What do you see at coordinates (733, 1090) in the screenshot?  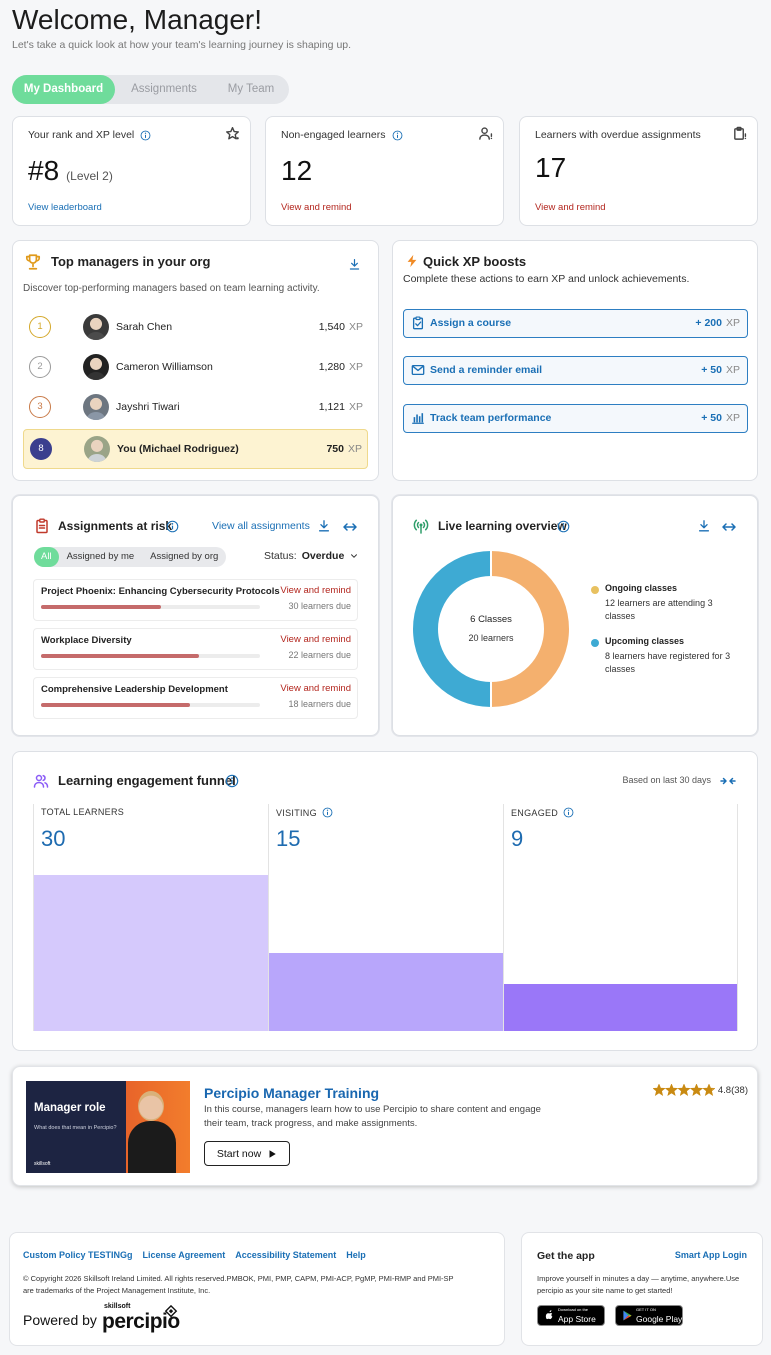 I see `rating-text: 4.8(38)` at bounding box center [733, 1090].